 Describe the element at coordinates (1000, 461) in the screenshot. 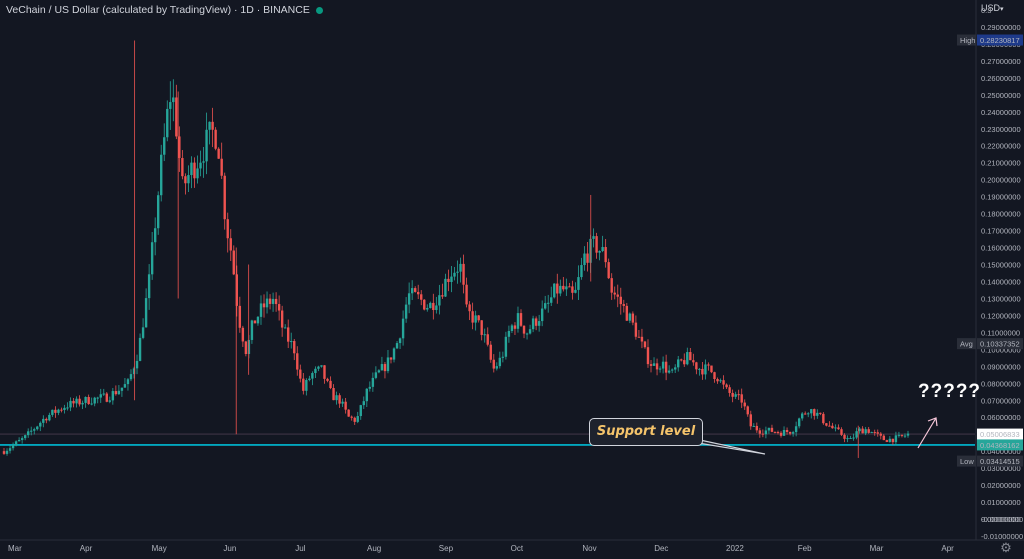

I see `price-label-value: 0.03414515` at that location.